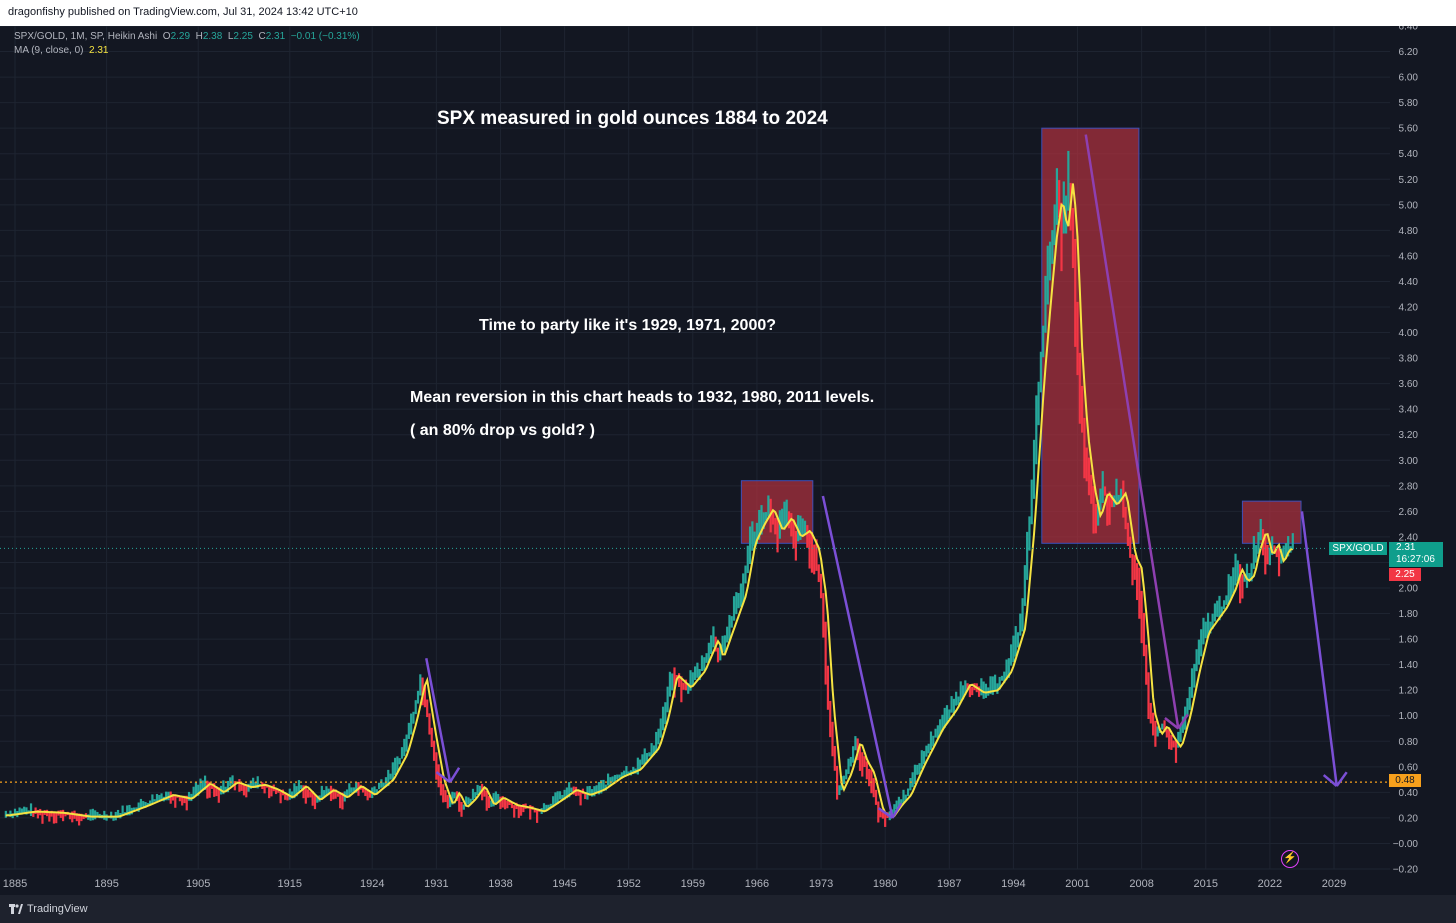 Image resolution: width=1456 pixels, height=923 pixels. I want to click on close-value: 2.31, so click(275, 36).